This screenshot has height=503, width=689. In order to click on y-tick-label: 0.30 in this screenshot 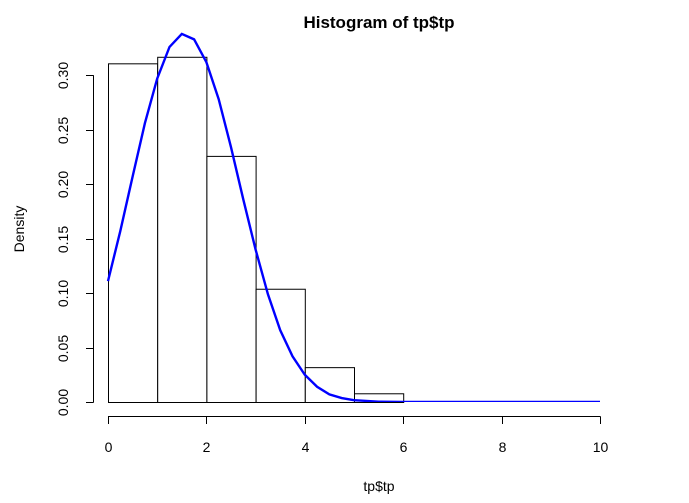, I will do `click(63, 75)`.